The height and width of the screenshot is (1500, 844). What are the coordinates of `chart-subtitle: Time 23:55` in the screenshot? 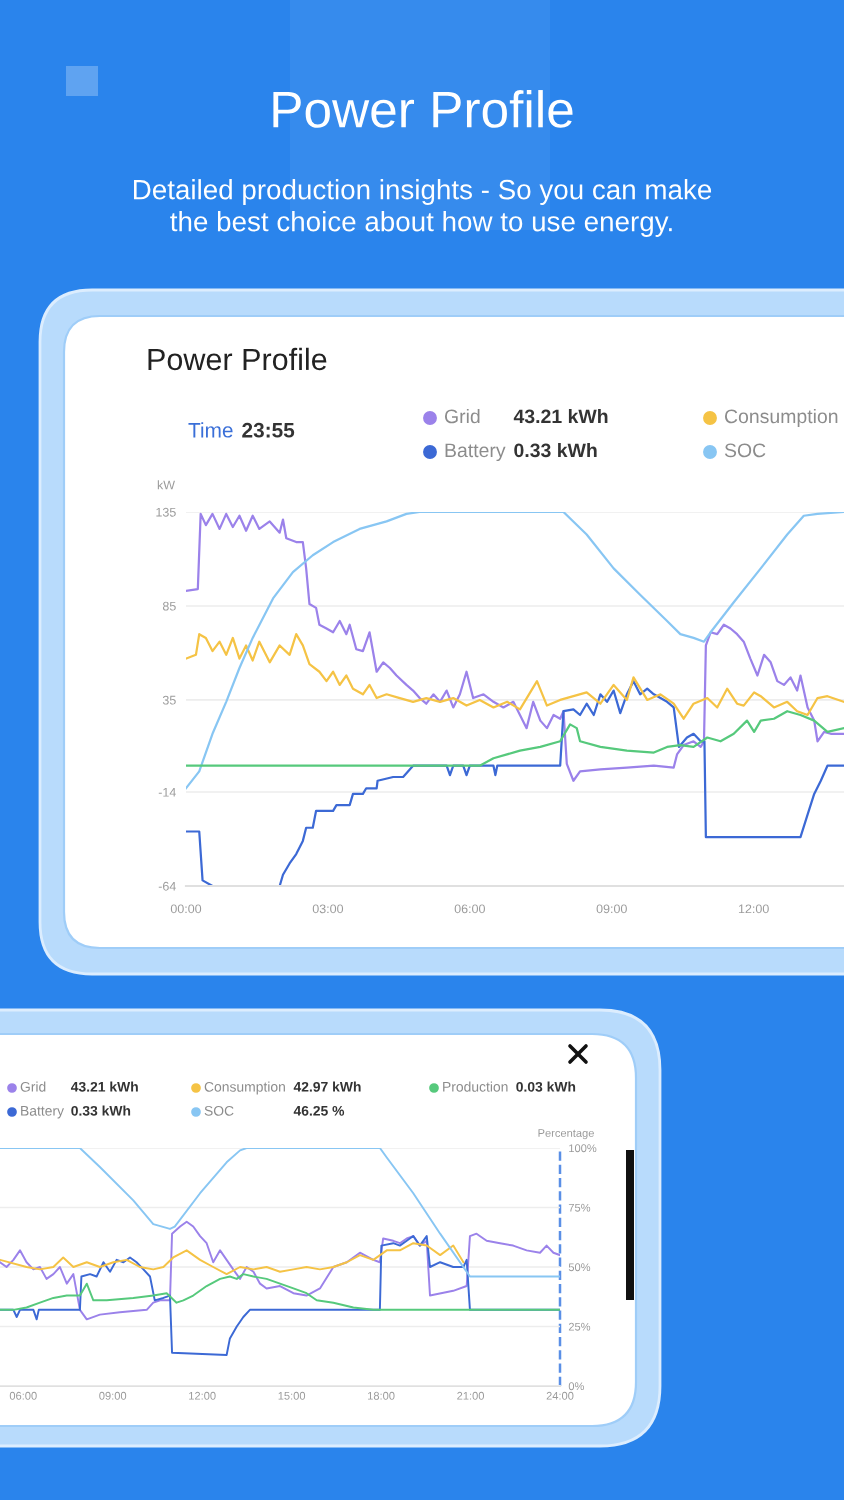 It's located at (241, 430).